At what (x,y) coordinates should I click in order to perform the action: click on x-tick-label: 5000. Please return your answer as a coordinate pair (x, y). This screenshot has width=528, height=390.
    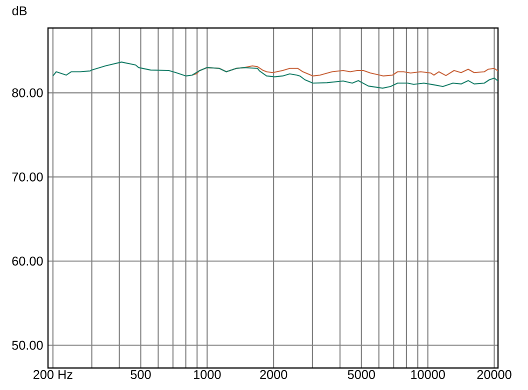
    Looking at the image, I should click on (361, 375).